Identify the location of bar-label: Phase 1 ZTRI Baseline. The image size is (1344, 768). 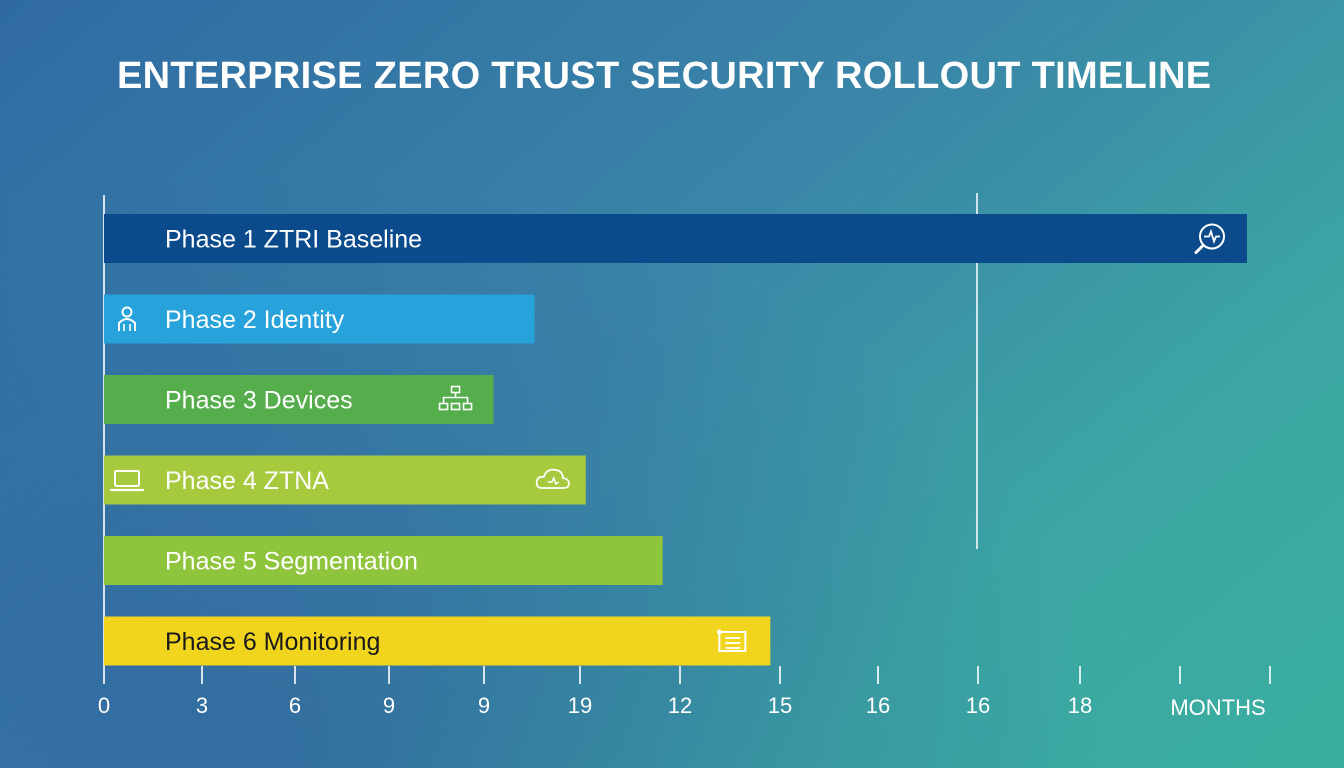
(293, 240).